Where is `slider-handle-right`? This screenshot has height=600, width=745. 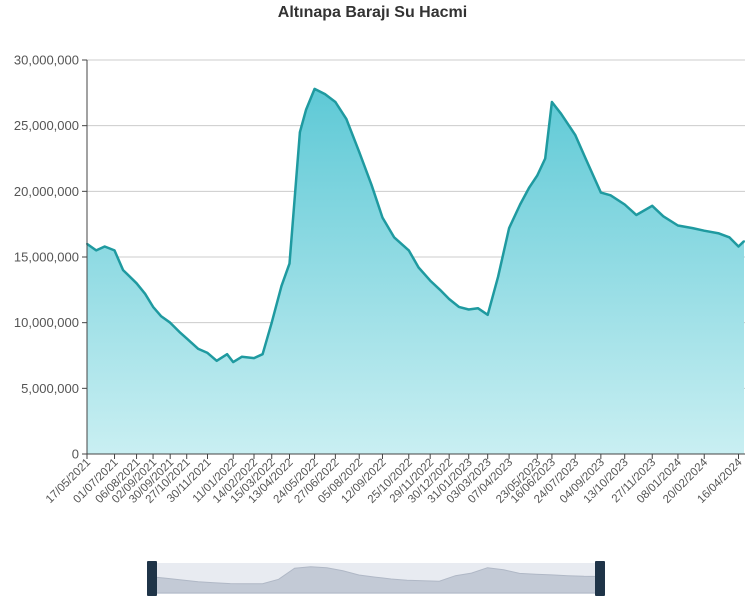
slider-handle-right is located at coordinates (600, 578).